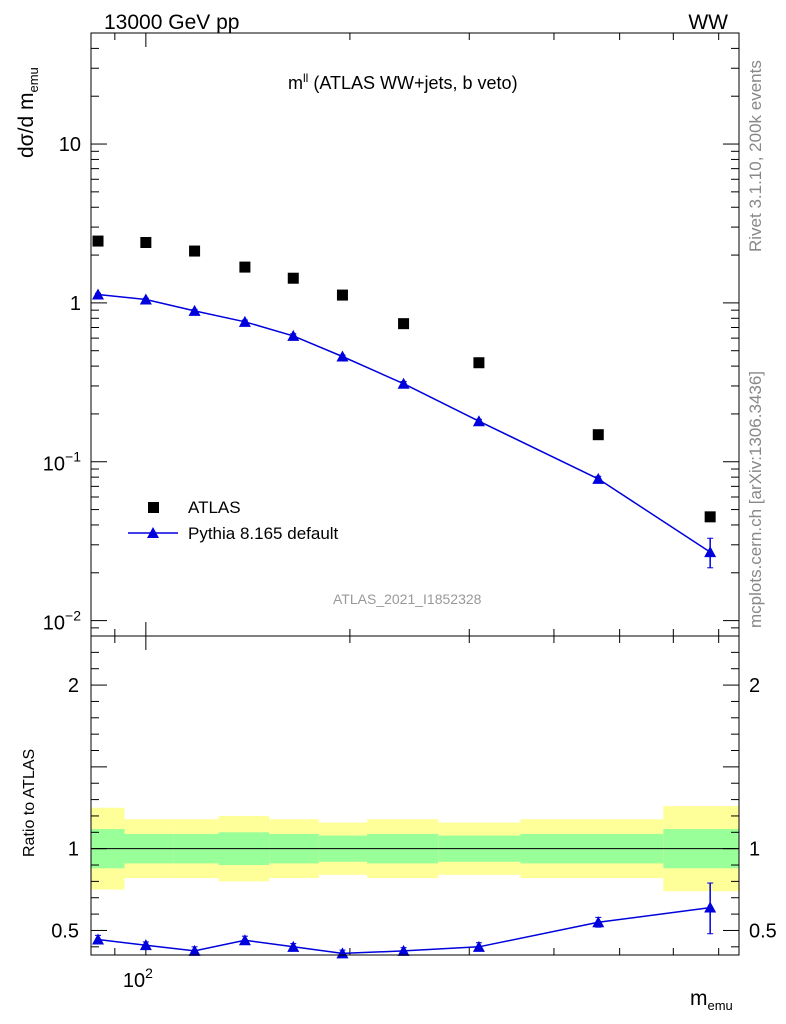 The width and height of the screenshot is (786, 1024). Describe the element at coordinates (172, 22) in the screenshot. I see `energy-label: 13000 GeV pp` at that location.